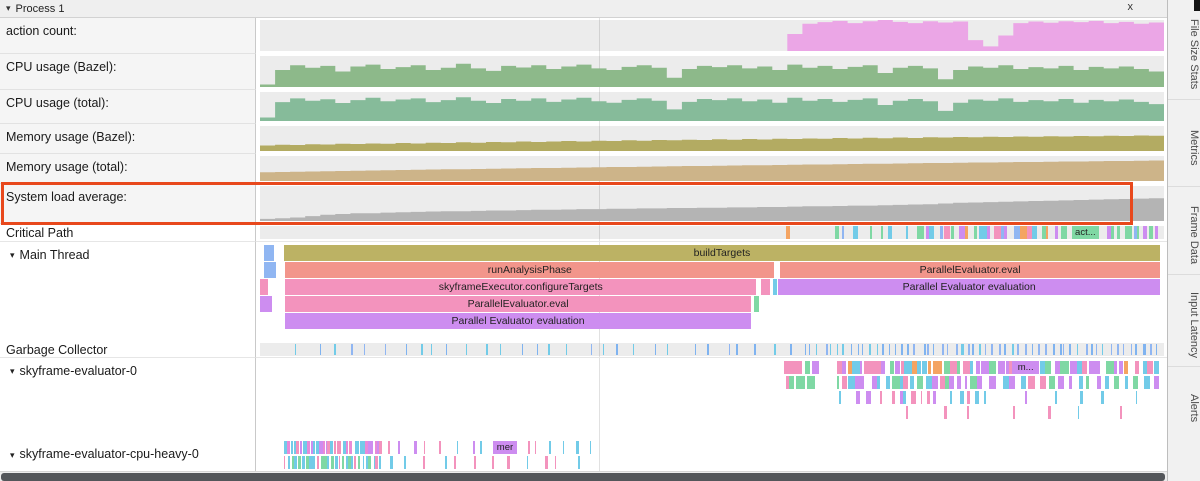  Describe the element at coordinates (1197, 5) in the screenshot. I see `vertical-scrollbar-thumb` at that location.